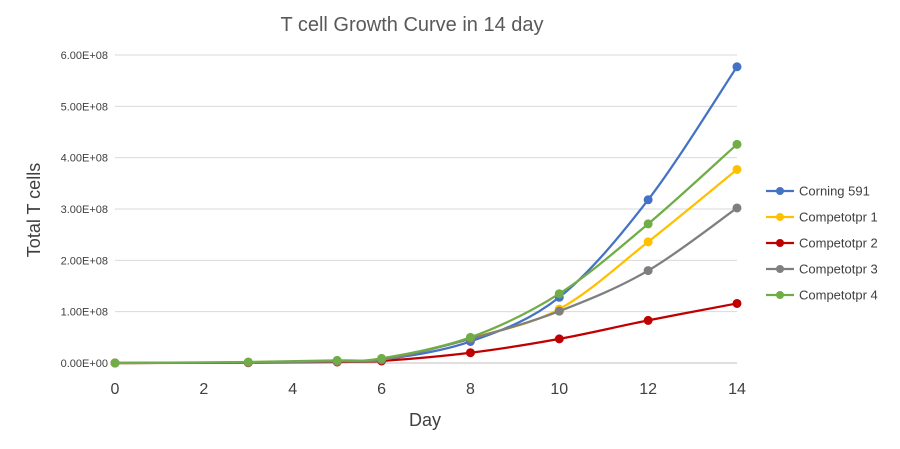 The height and width of the screenshot is (449, 900). What do you see at coordinates (84, 56) in the screenshot?
I see `y-tick-label: 6.00E+08` at bounding box center [84, 56].